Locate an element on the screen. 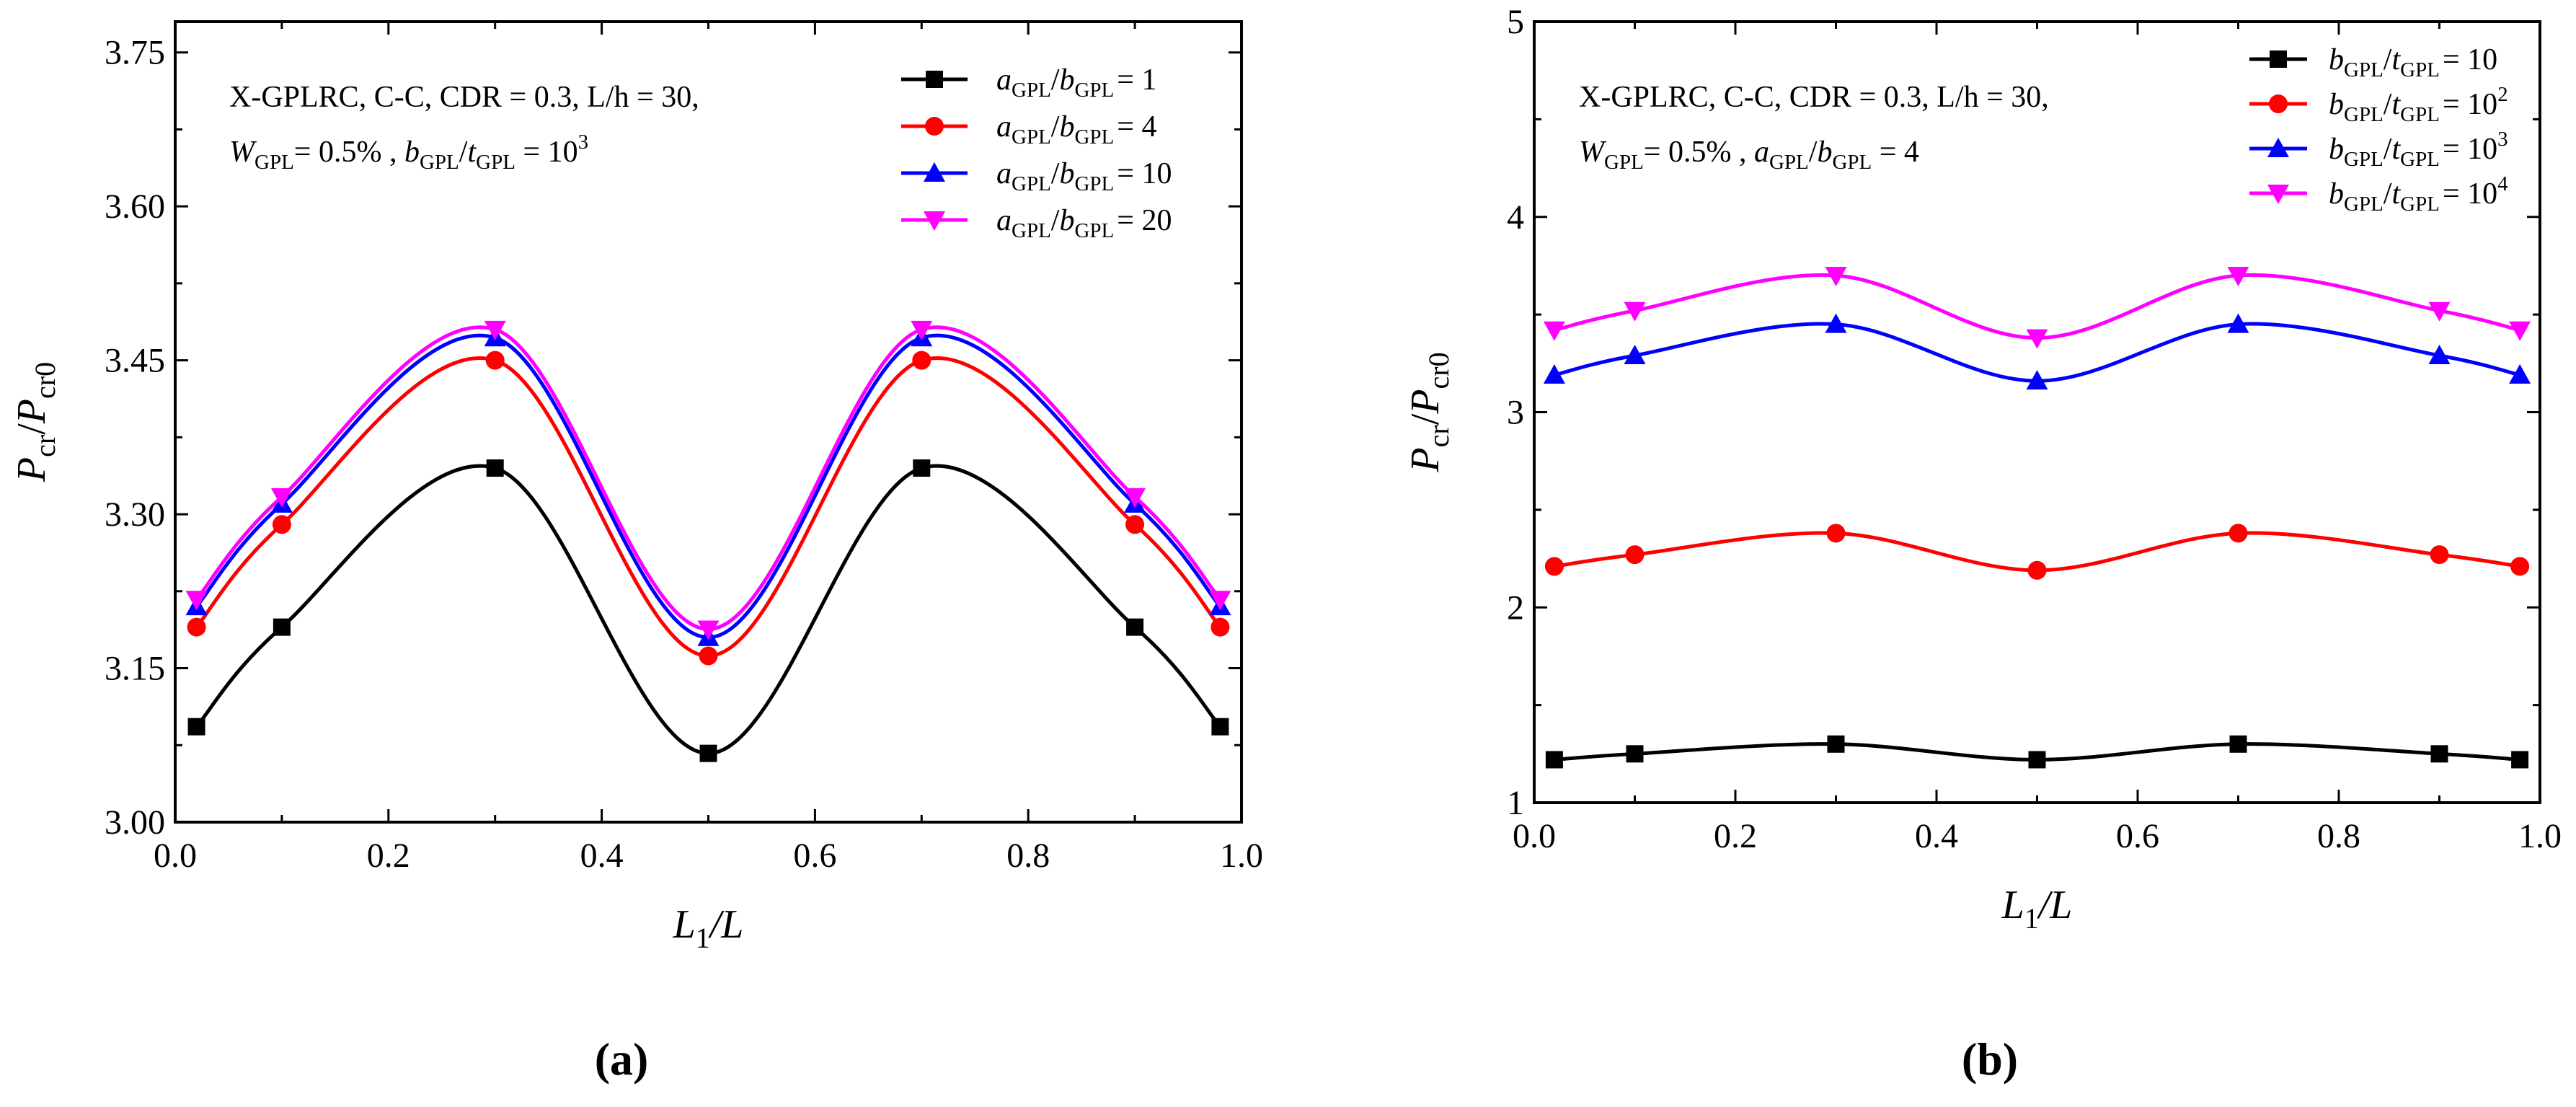 This screenshot has width=2576, height=1107. legend-label: aGPL/bGPL= 4 is located at coordinates (1076, 129).